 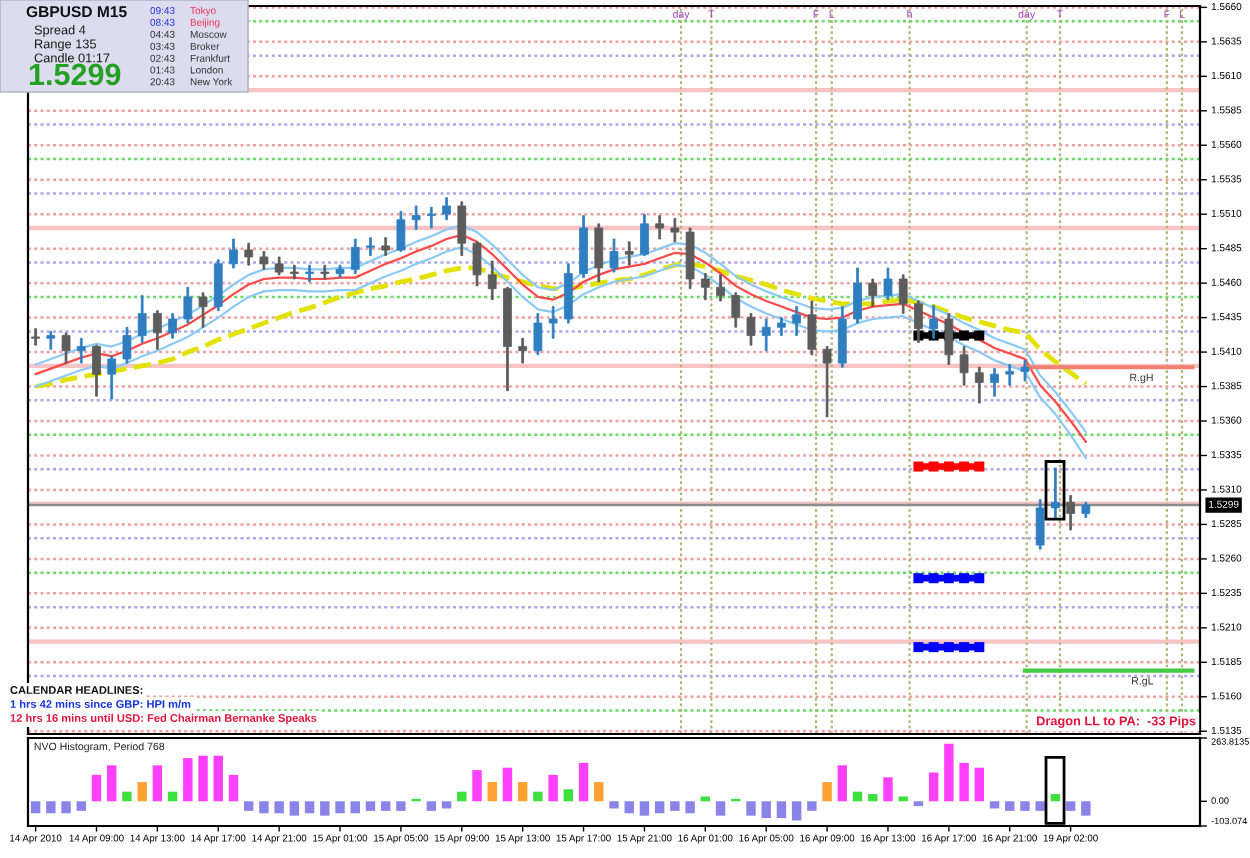 I want to click on line-series, so click(x=561, y=325).